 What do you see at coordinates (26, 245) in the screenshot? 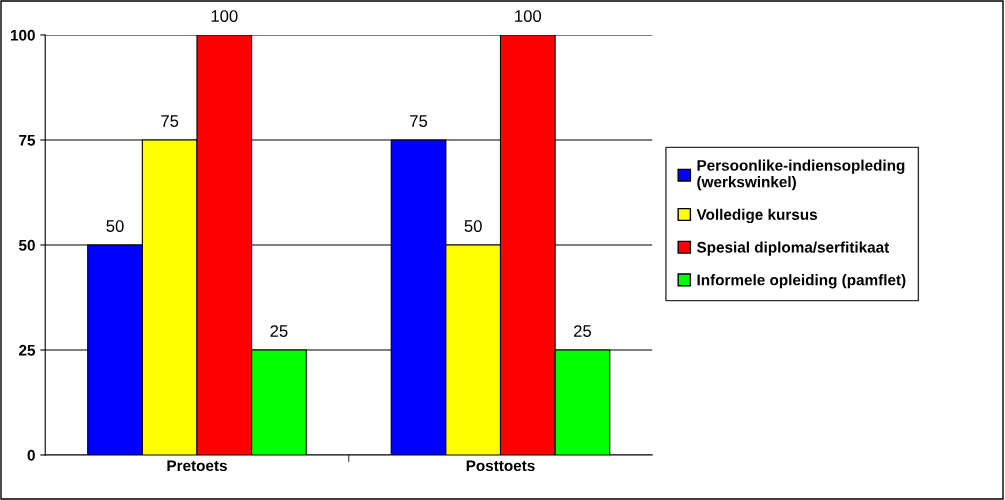
I see `y-tick-label: 50` at bounding box center [26, 245].